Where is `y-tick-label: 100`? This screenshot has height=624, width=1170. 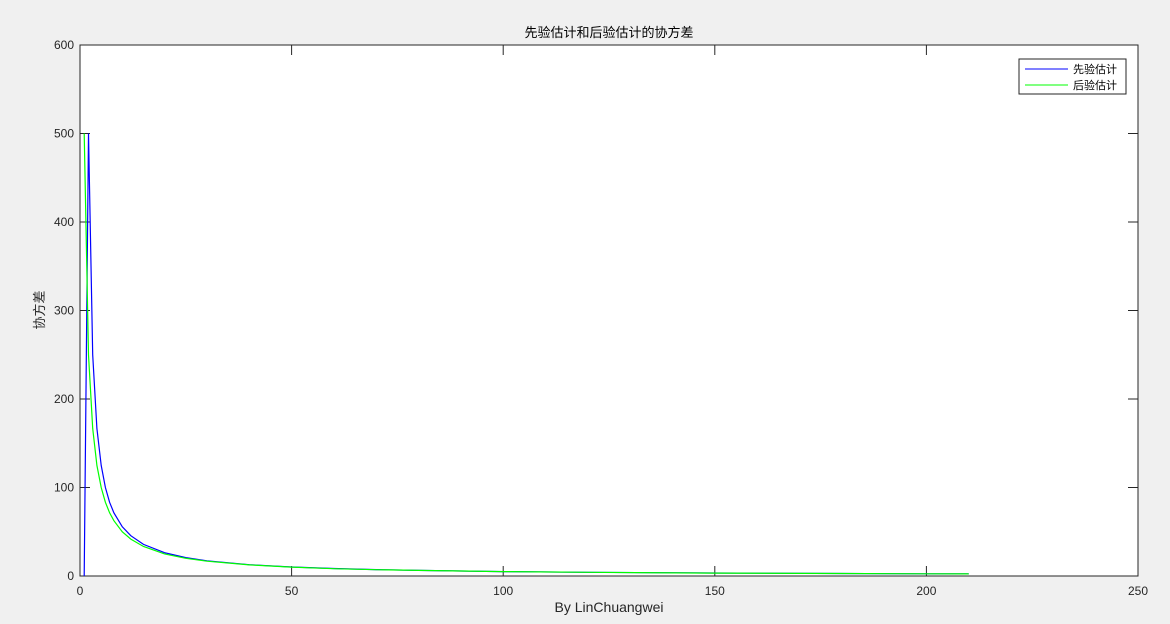
y-tick-label: 100 is located at coordinates (64, 488).